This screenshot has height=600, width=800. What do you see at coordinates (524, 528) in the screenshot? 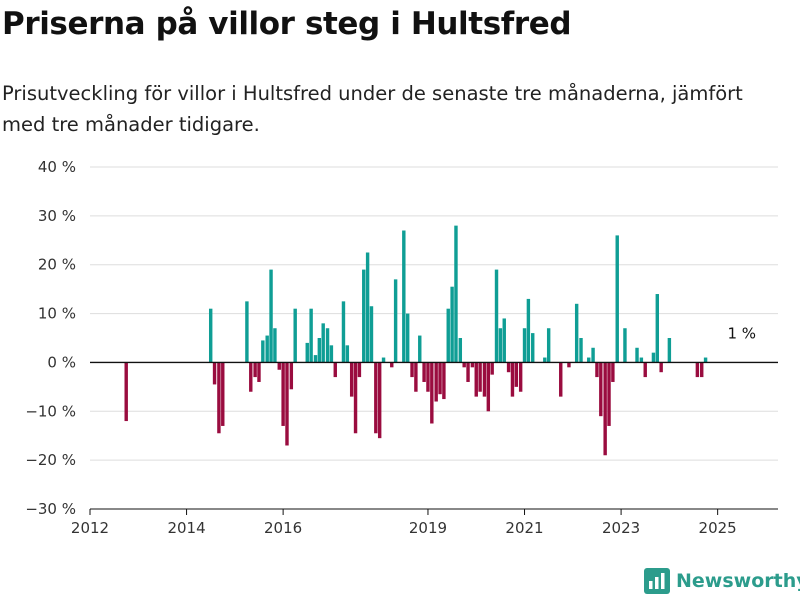
I see `x-tick-label: 2021` at bounding box center [524, 528].